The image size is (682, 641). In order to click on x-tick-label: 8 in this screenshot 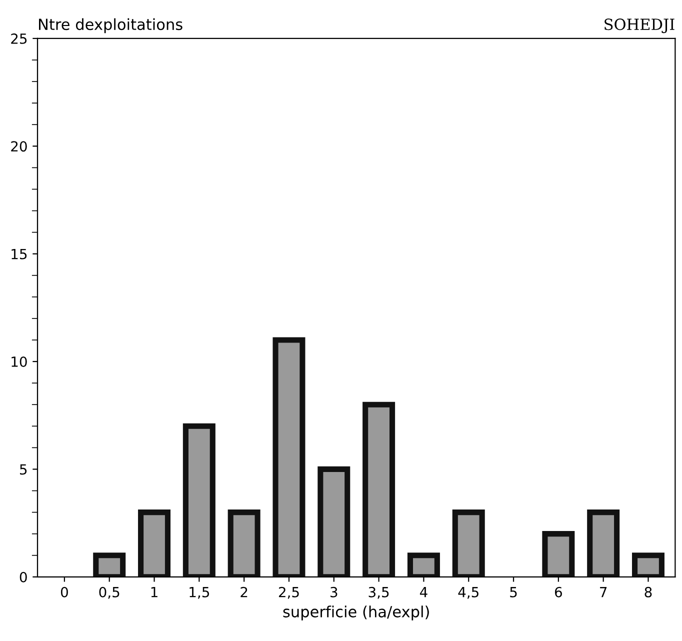, I will do `click(648, 592)`.